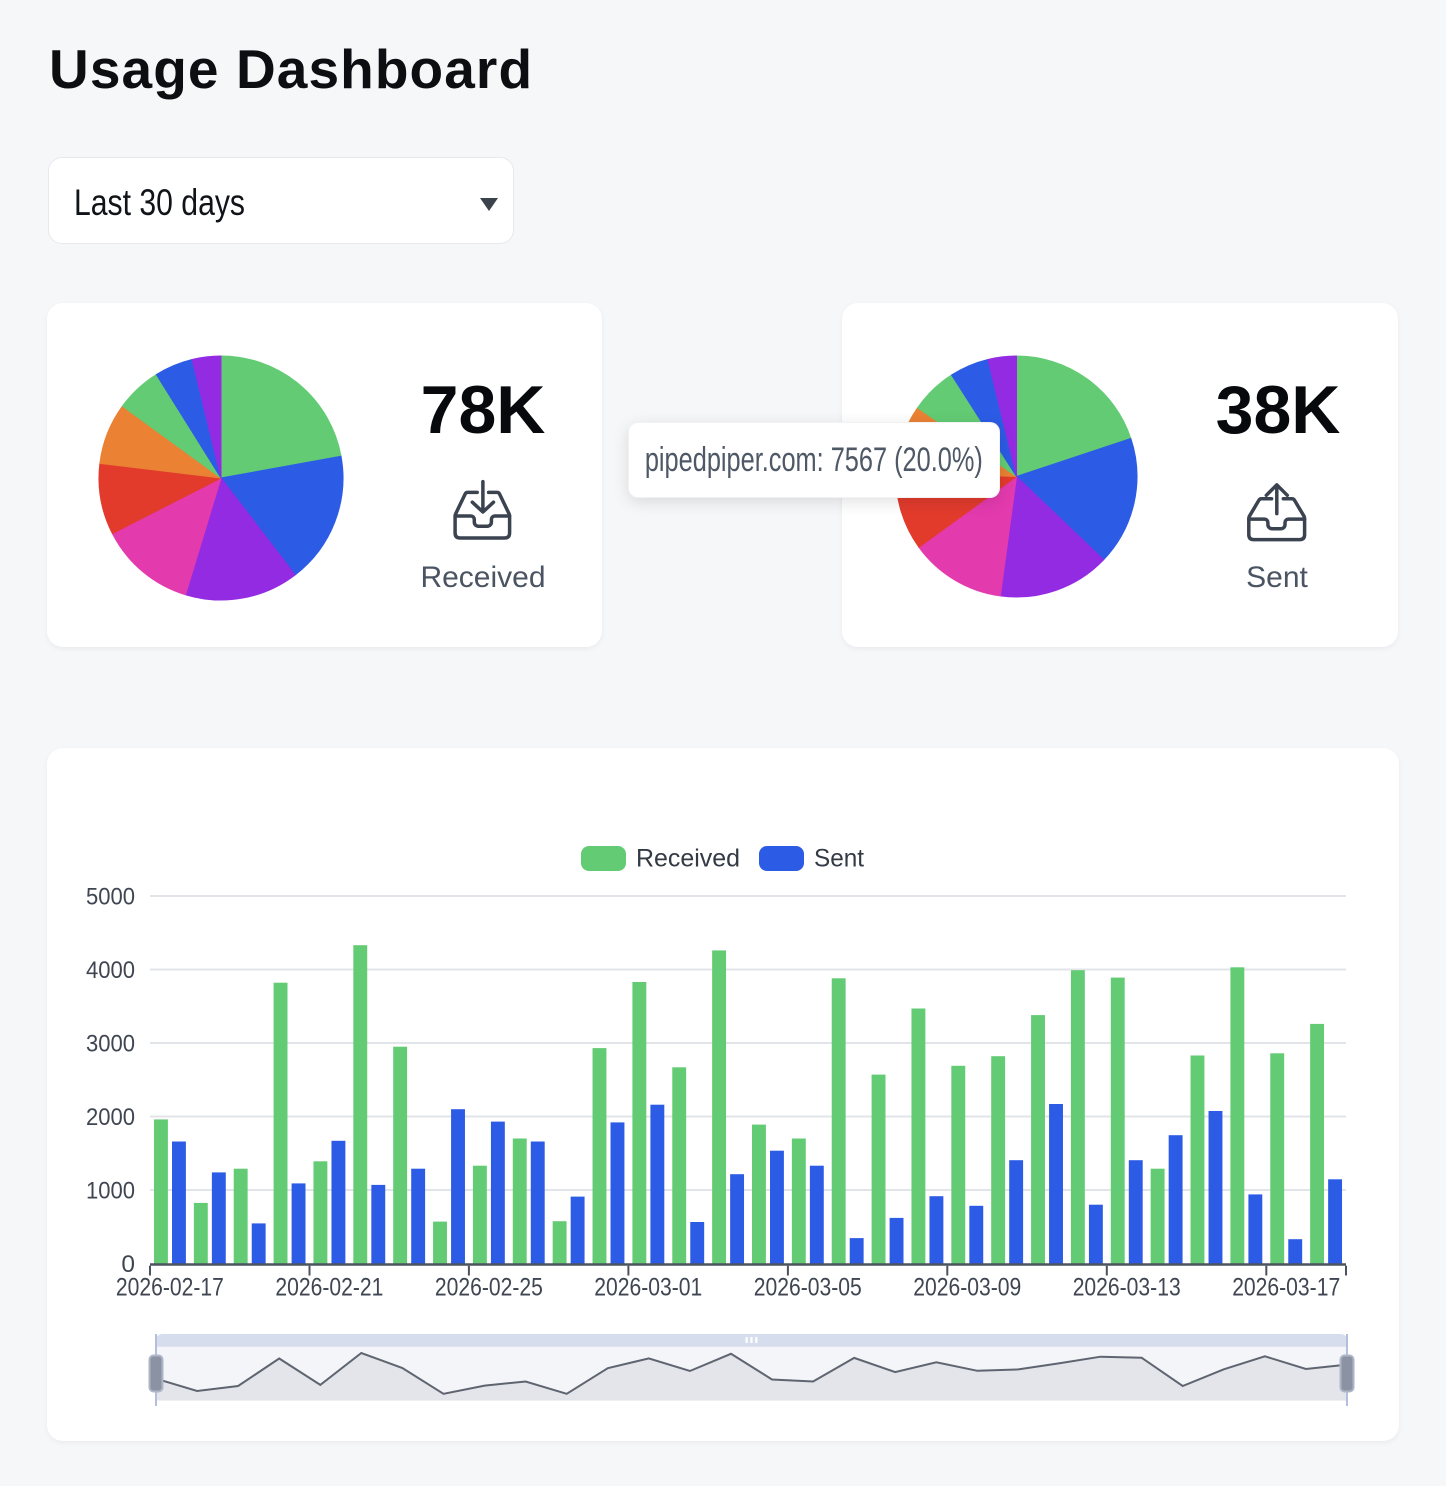 The width and height of the screenshot is (1446, 1486). What do you see at coordinates (110, 897) in the screenshot?
I see `svg-text: 5000` at bounding box center [110, 897].